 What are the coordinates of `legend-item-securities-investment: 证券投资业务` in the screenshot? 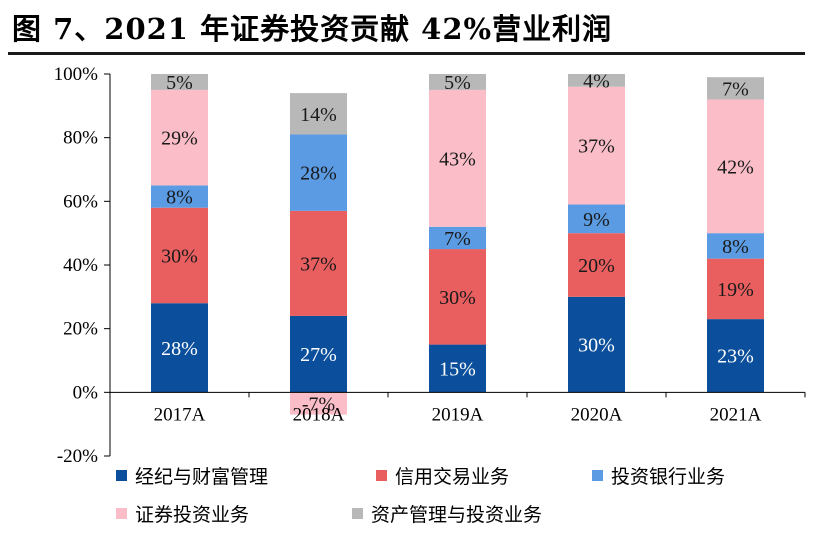 It's located at (182, 513).